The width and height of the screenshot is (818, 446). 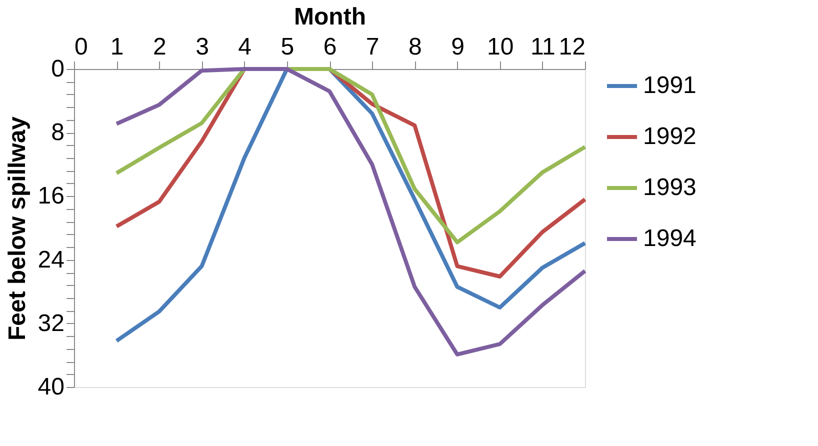 What do you see at coordinates (669, 187) in the screenshot?
I see `legend-label: 1993` at bounding box center [669, 187].